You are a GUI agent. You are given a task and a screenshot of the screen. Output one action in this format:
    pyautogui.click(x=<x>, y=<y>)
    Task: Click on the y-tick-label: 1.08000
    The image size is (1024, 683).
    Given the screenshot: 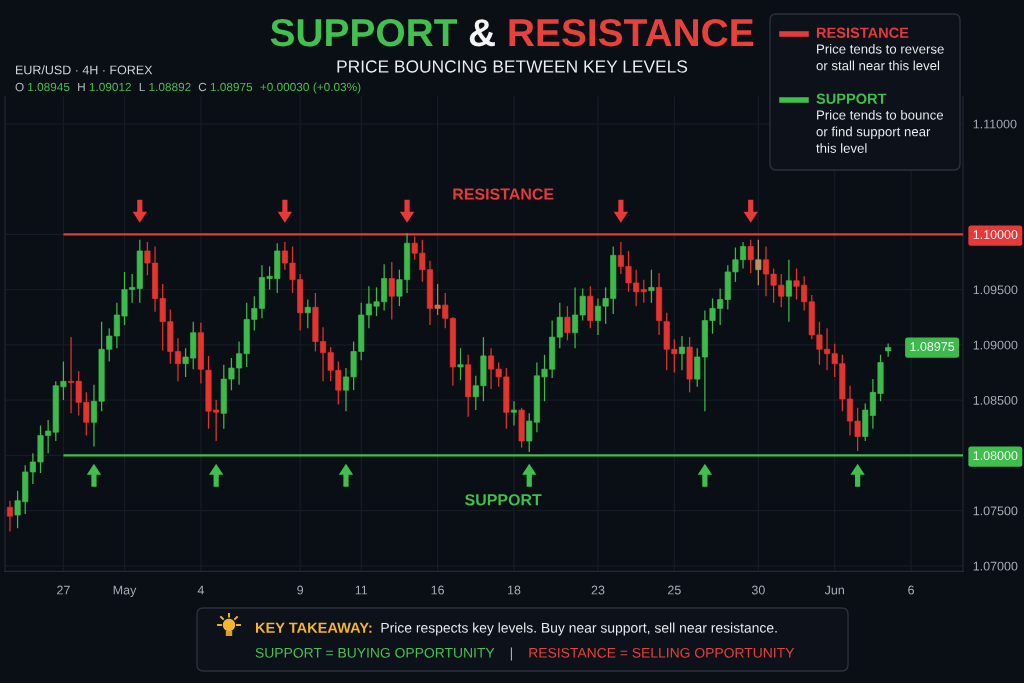 What is the action you would take?
    pyautogui.click(x=995, y=456)
    